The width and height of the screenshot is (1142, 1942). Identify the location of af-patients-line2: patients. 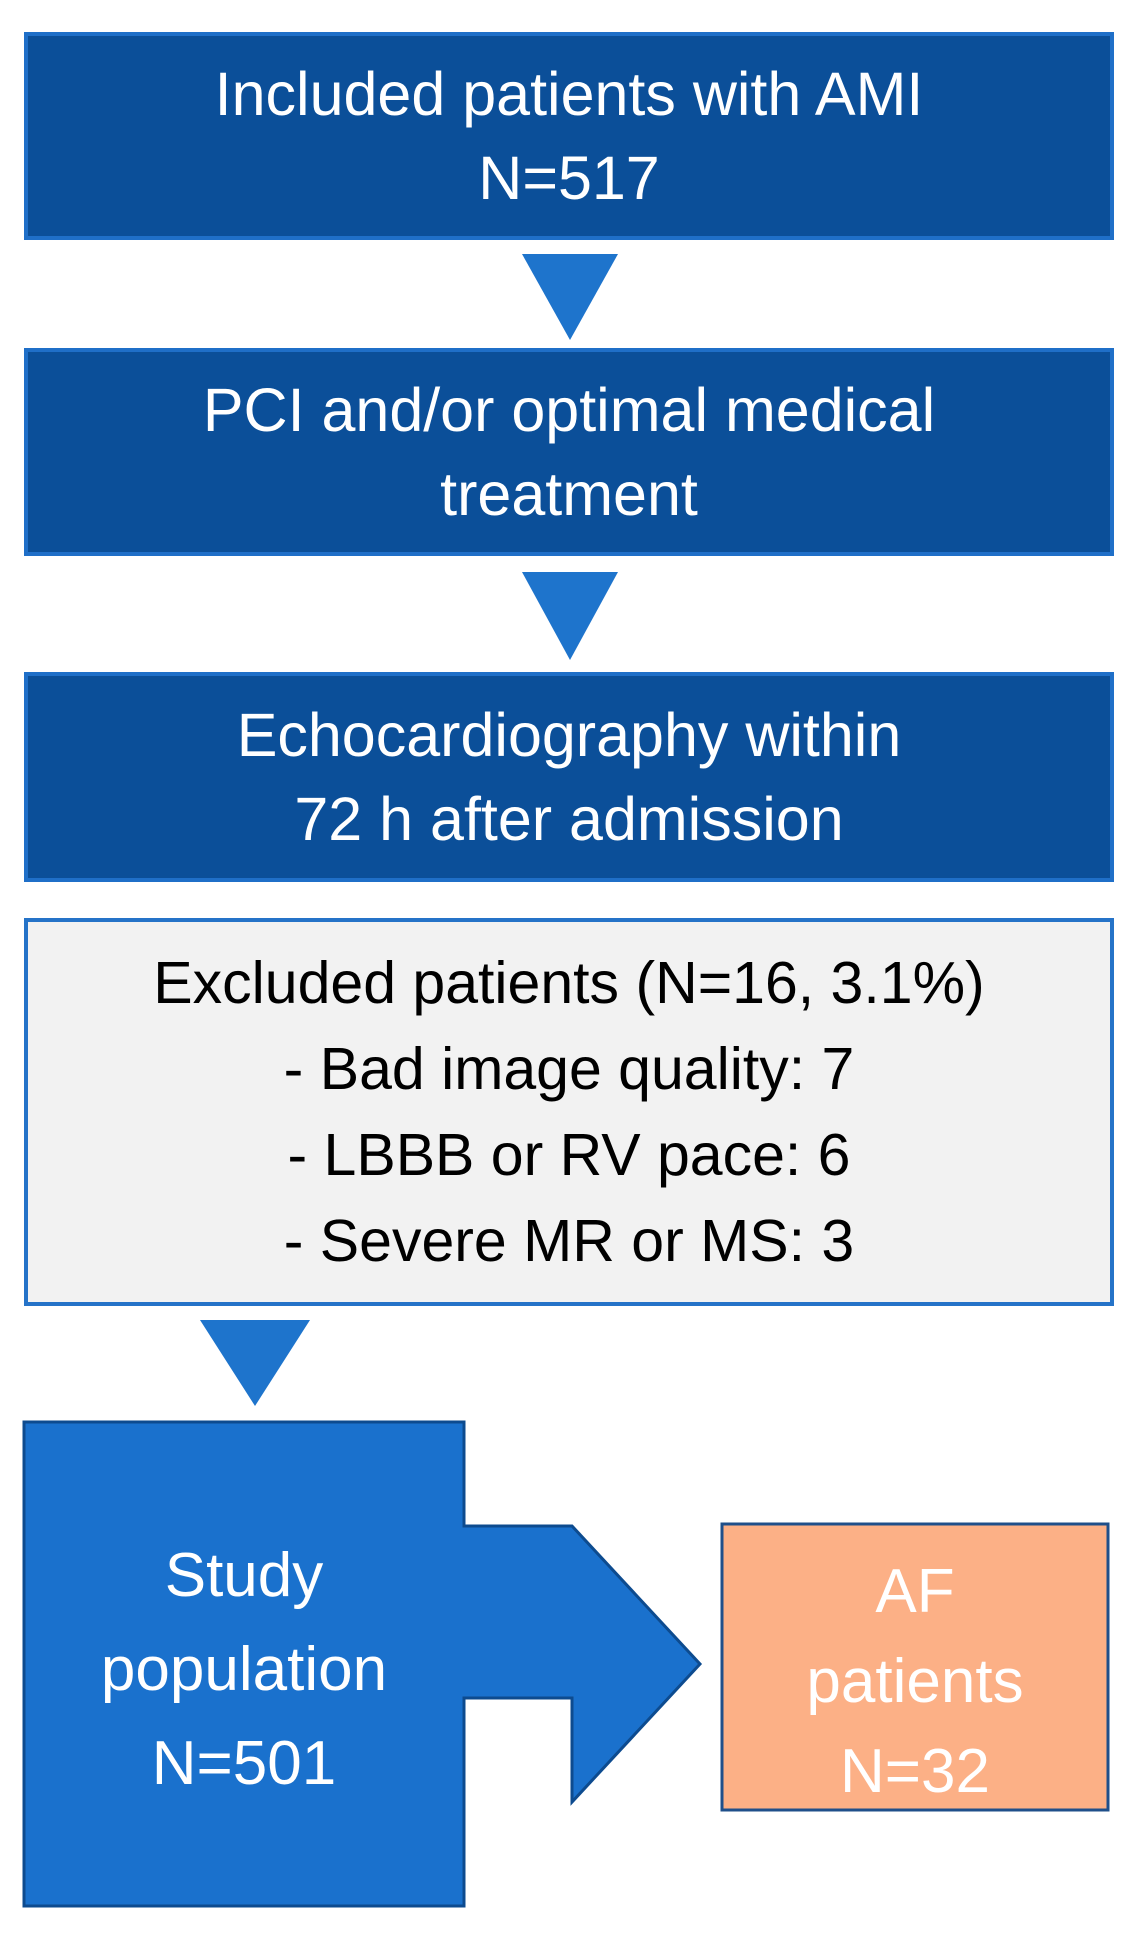
(914, 1681).